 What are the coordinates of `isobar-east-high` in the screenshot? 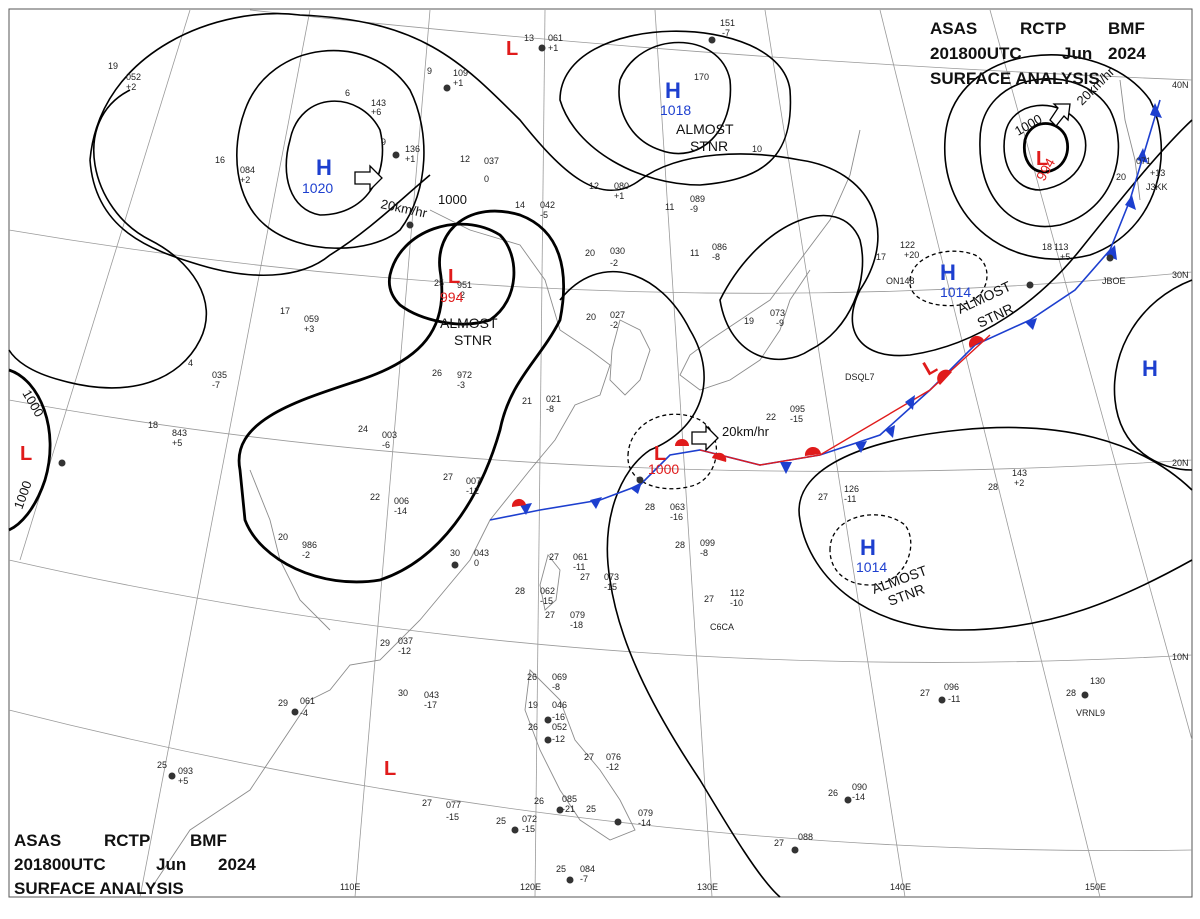 It's located at (1153, 375).